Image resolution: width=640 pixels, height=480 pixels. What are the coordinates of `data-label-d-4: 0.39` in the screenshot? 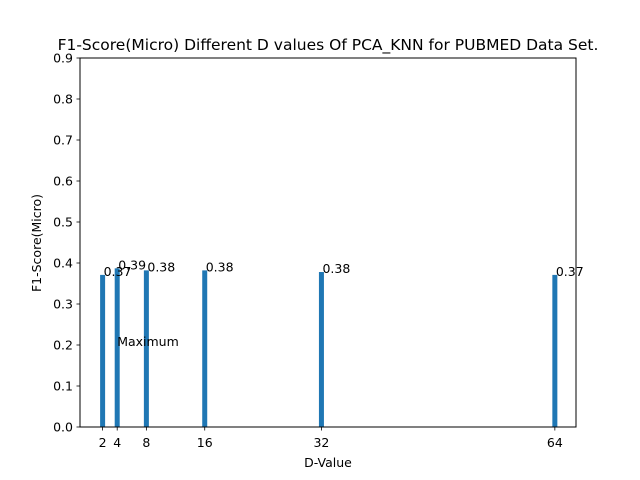 It's located at (132, 264).